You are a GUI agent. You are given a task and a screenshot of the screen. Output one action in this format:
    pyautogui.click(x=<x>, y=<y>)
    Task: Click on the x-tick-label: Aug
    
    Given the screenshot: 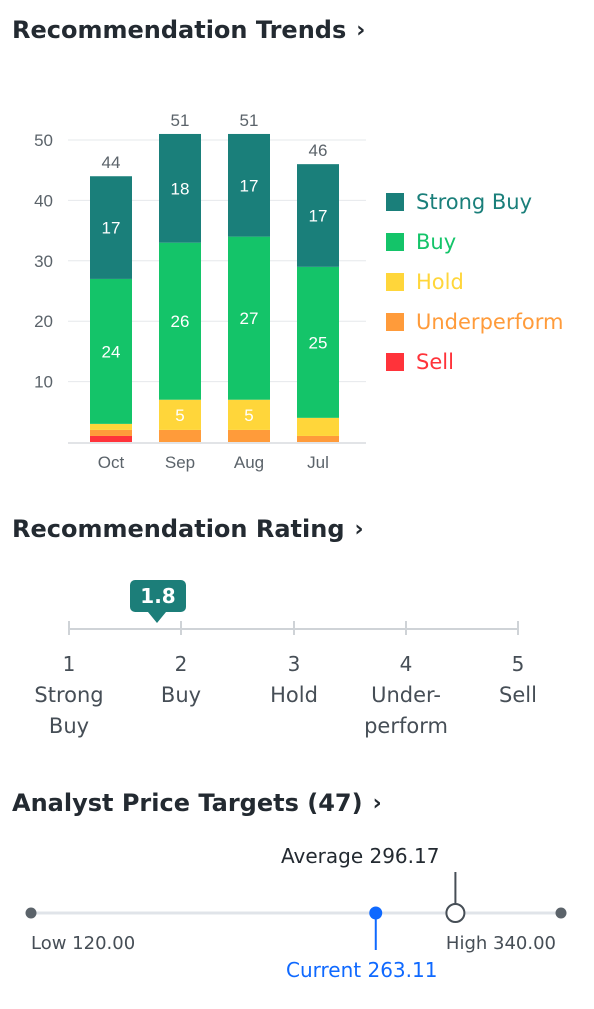 What is the action you would take?
    pyautogui.click(x=249, y=462)
    